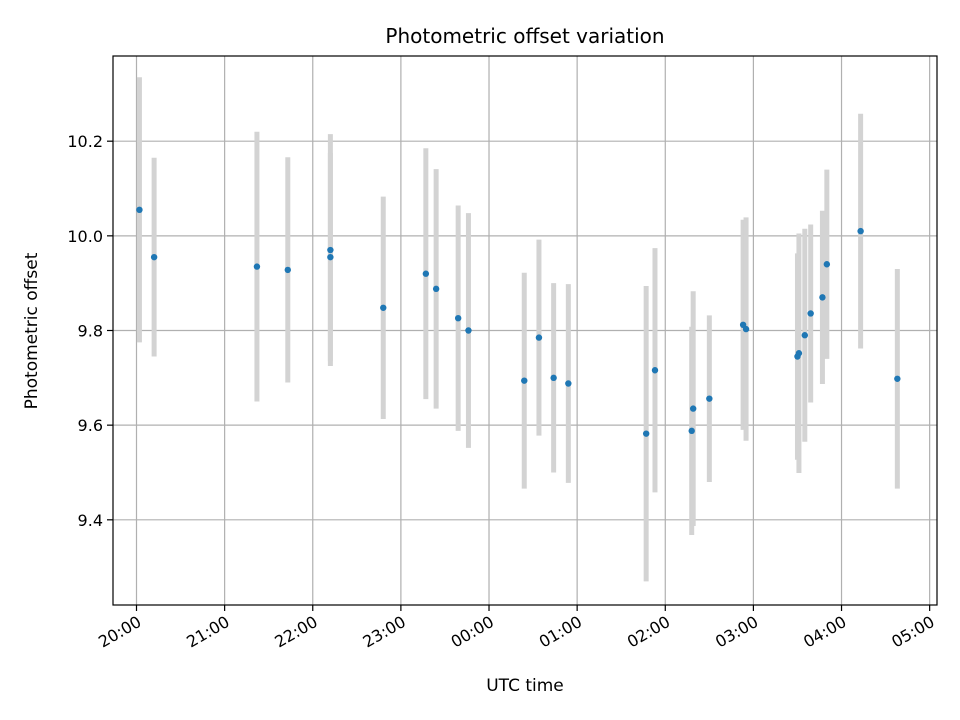 The width and height of the screenshot is (960, 720). I want to click on chart-title: Photometric offset variation, so click(524, 36).